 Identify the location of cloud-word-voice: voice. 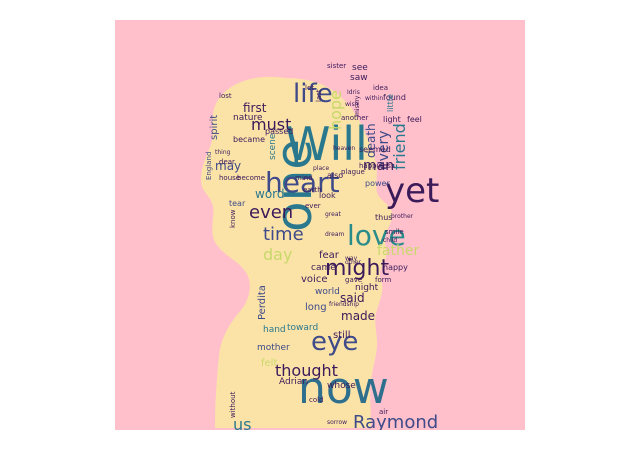
(314, 279).